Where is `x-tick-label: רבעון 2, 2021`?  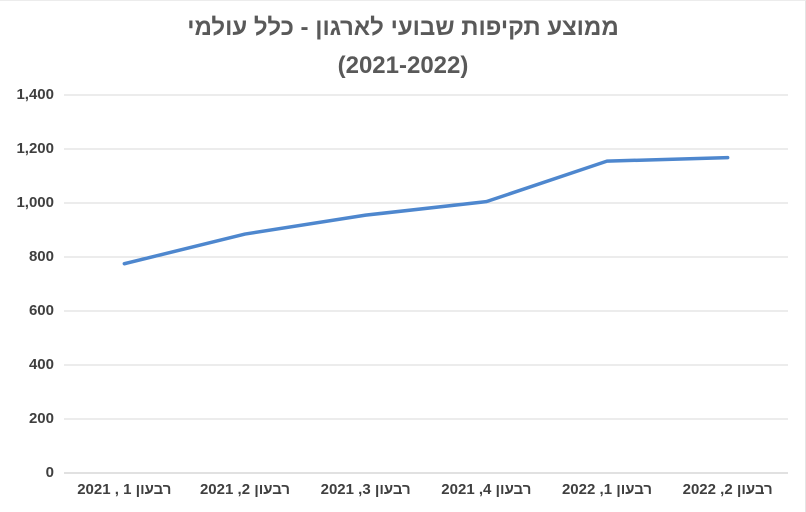 x-tick-label: רבעון 2, 2021 is located at coordinates (245, 489).